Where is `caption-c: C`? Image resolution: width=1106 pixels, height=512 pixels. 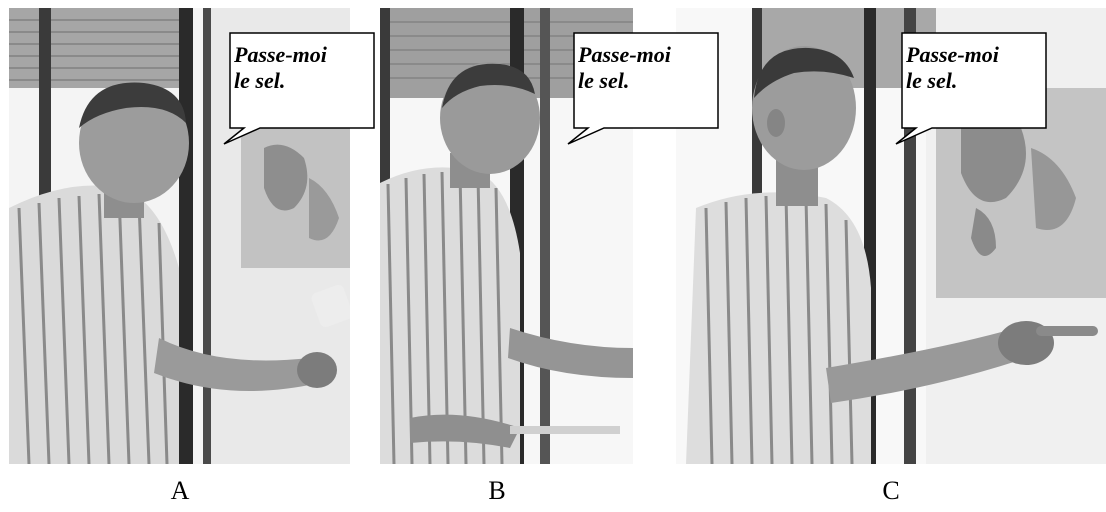 caption-c: C is located at coordinates (891, 490).